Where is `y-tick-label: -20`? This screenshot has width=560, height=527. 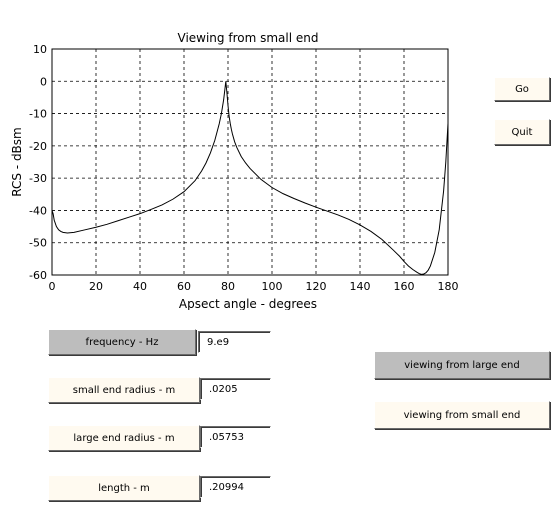
y-tick-label: -20 is located at coordinates (38, 146).